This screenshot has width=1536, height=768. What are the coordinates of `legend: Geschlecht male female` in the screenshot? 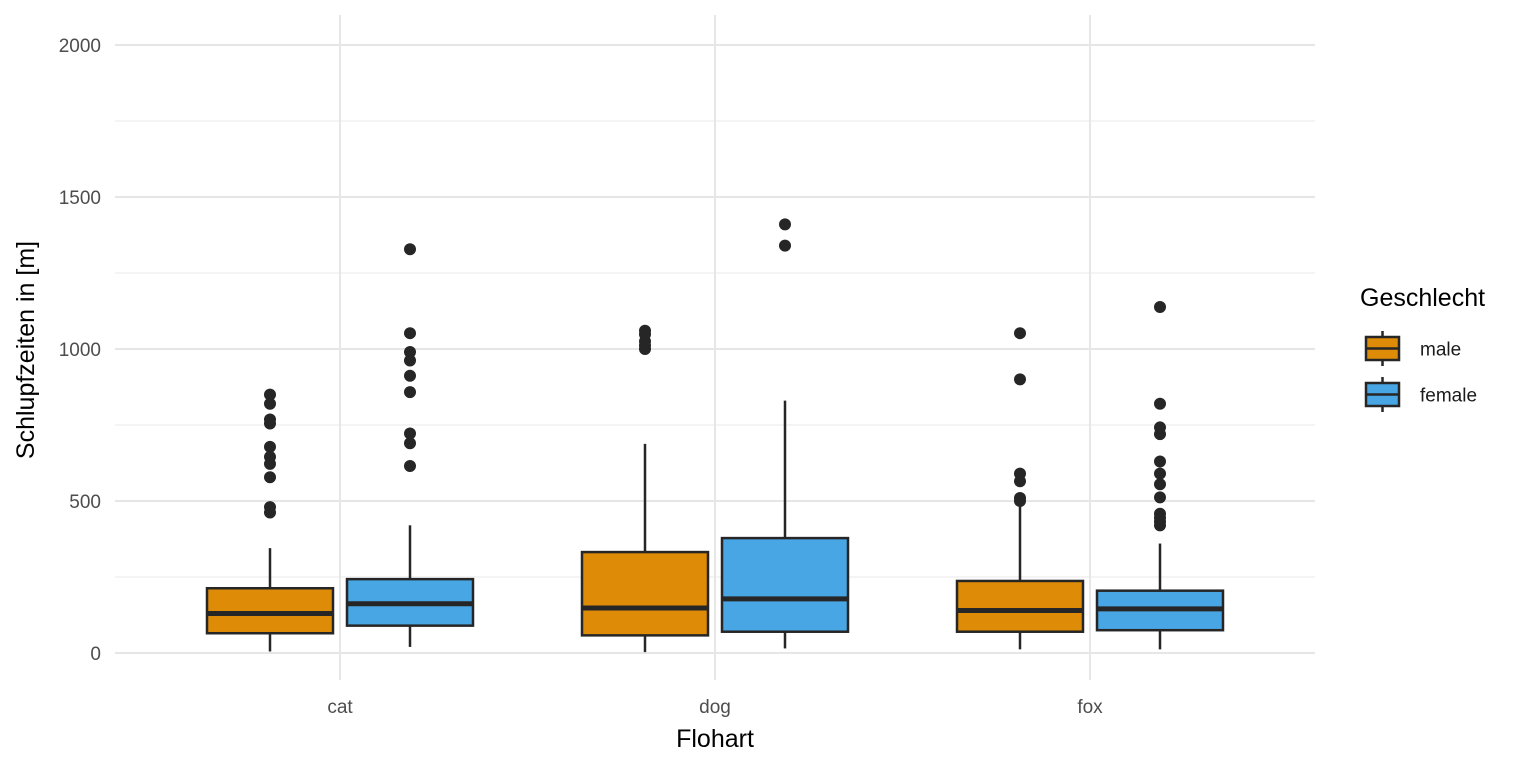 It's located at (1422, 348).